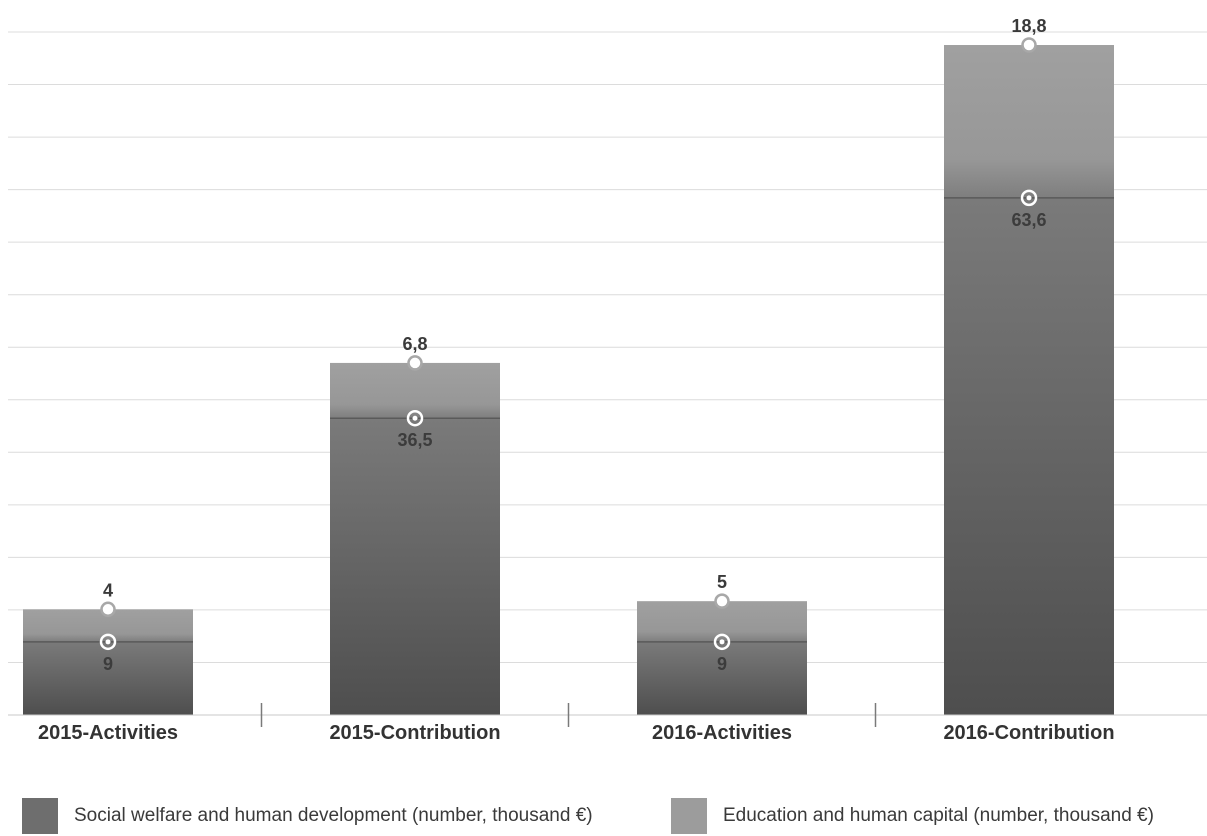 The height and width of the screenshot is (836, 1207). I want to click on x-tick-label: 2016-Activities, so click(722, 733).